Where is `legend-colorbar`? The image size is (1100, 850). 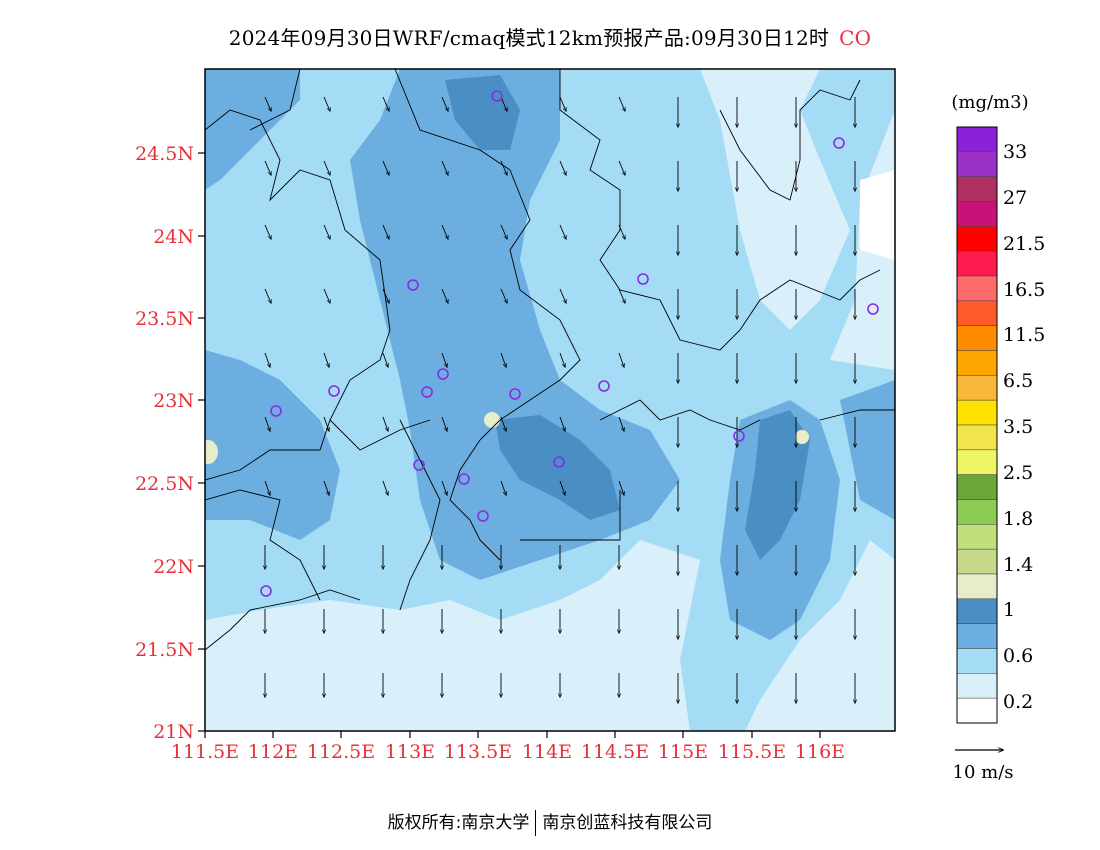
legend-colorbar is located at coordinates (977, 425).